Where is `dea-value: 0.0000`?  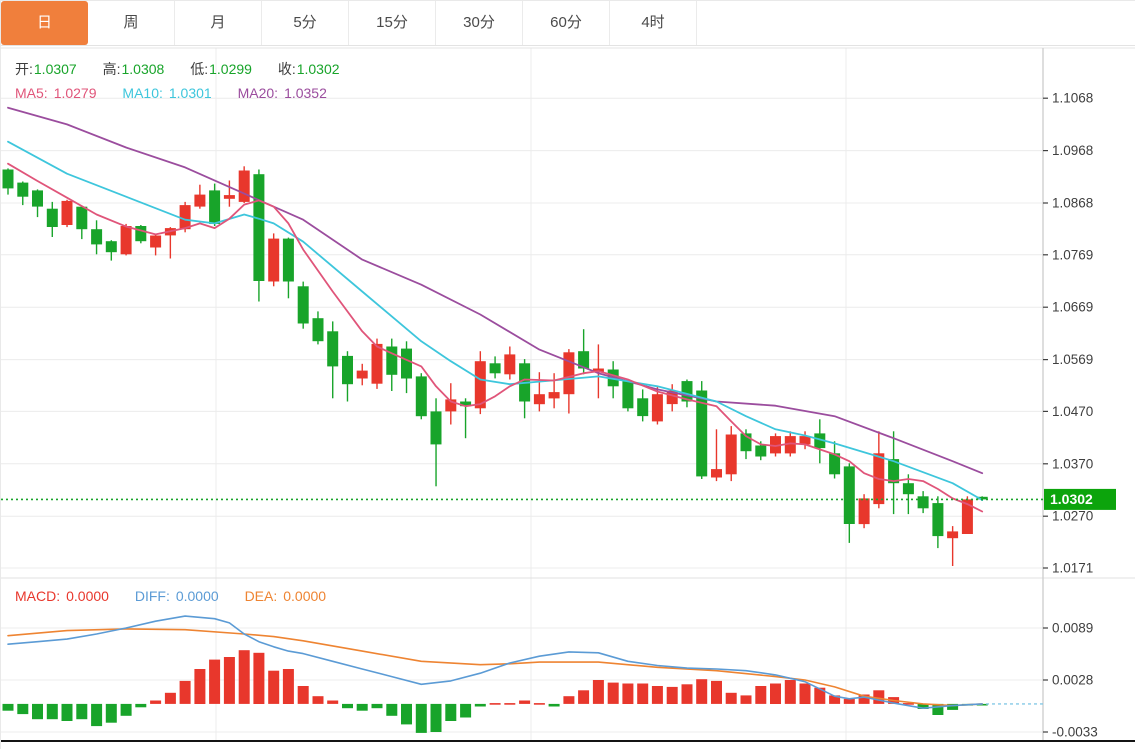 dea-value: 0.0000 is located at coordinates (305, 596).